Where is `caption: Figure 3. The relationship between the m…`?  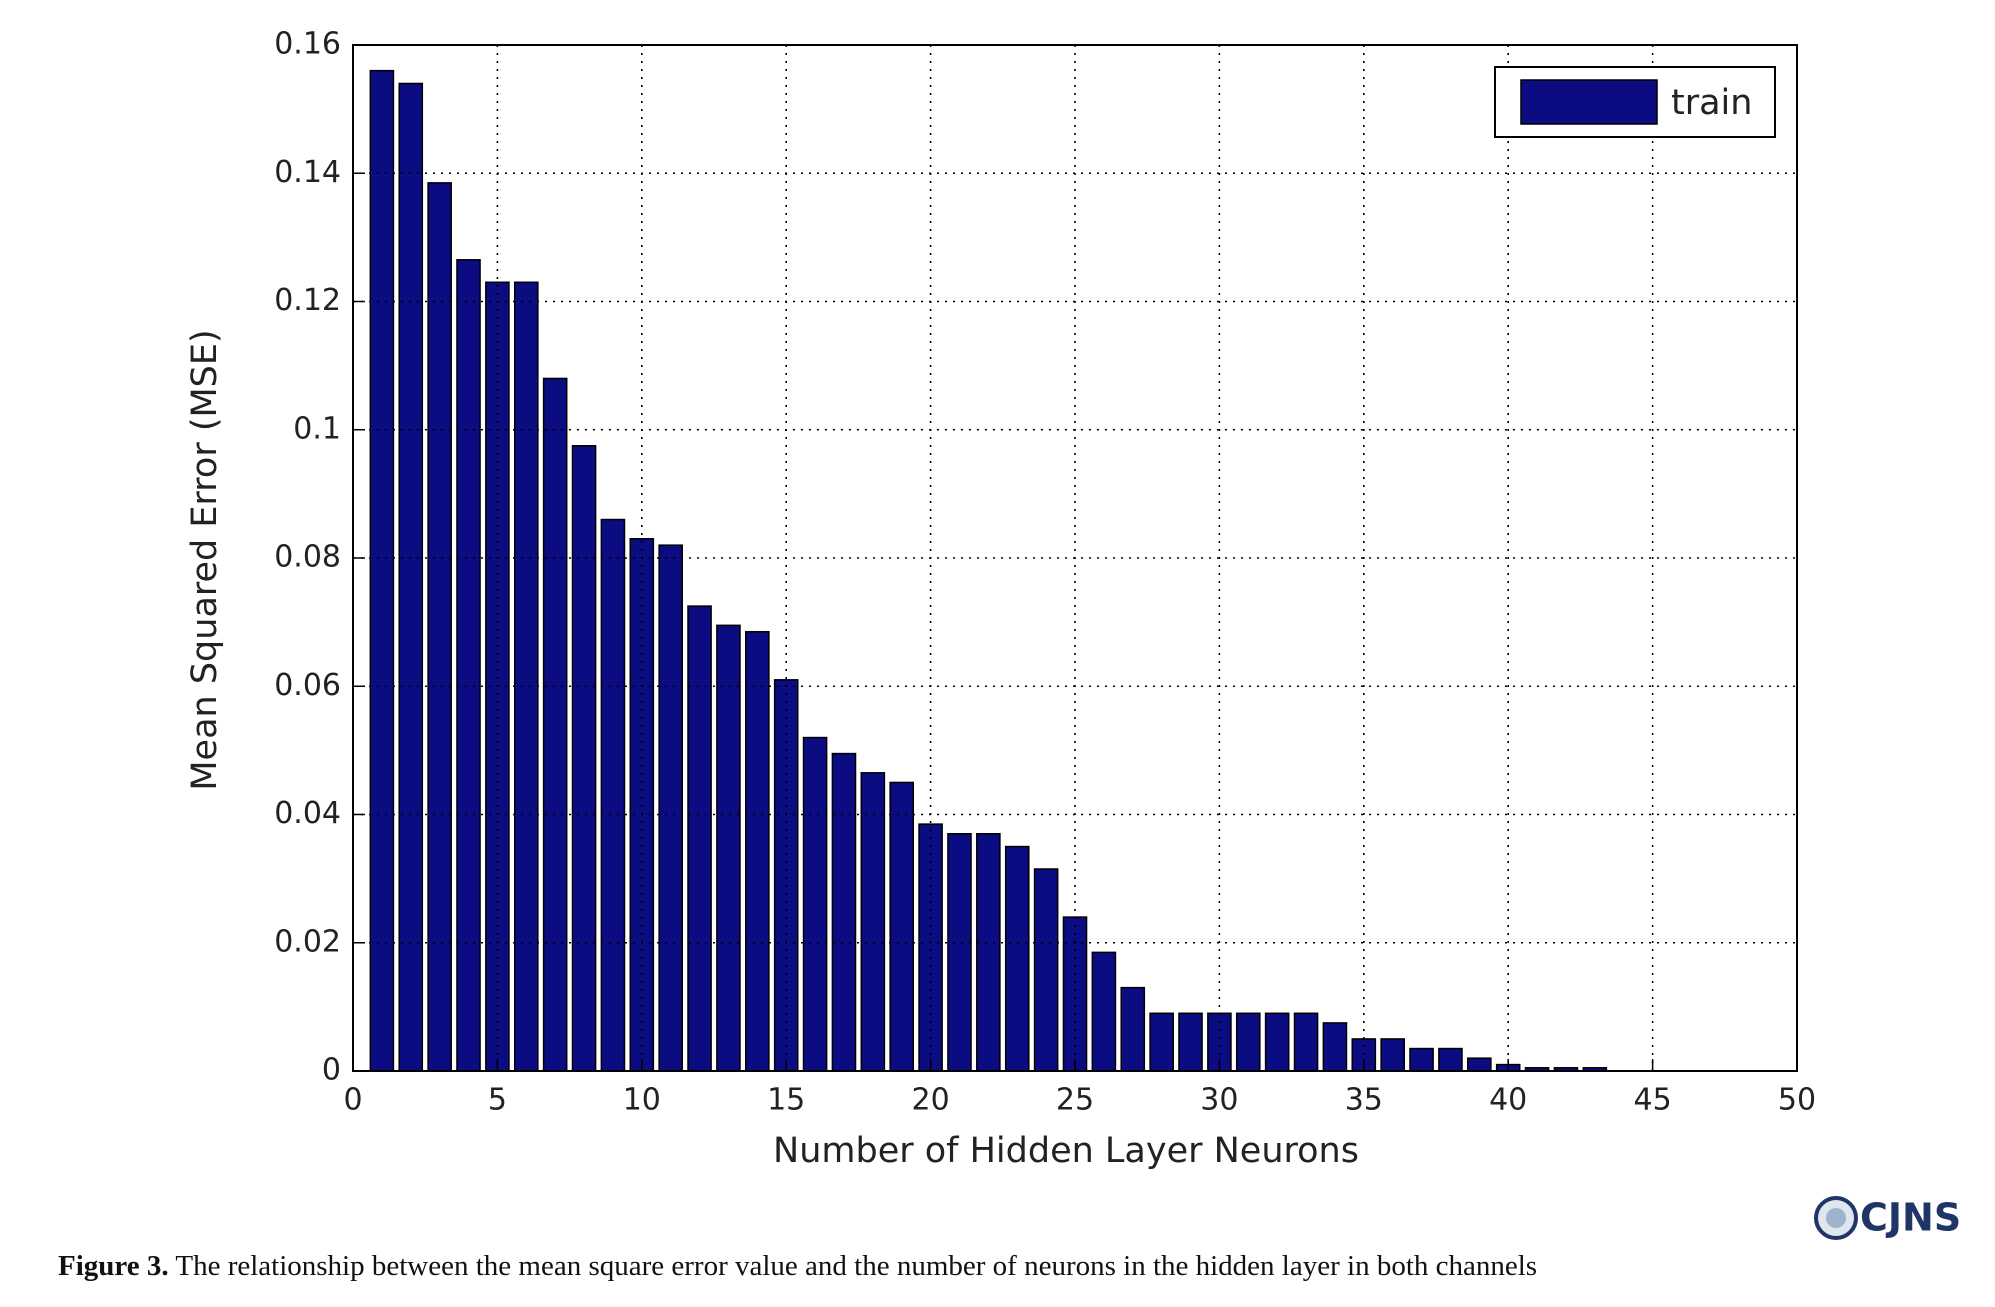 caption: Figure 3. The relationship between the m… is located at coordinates (797, 1266).